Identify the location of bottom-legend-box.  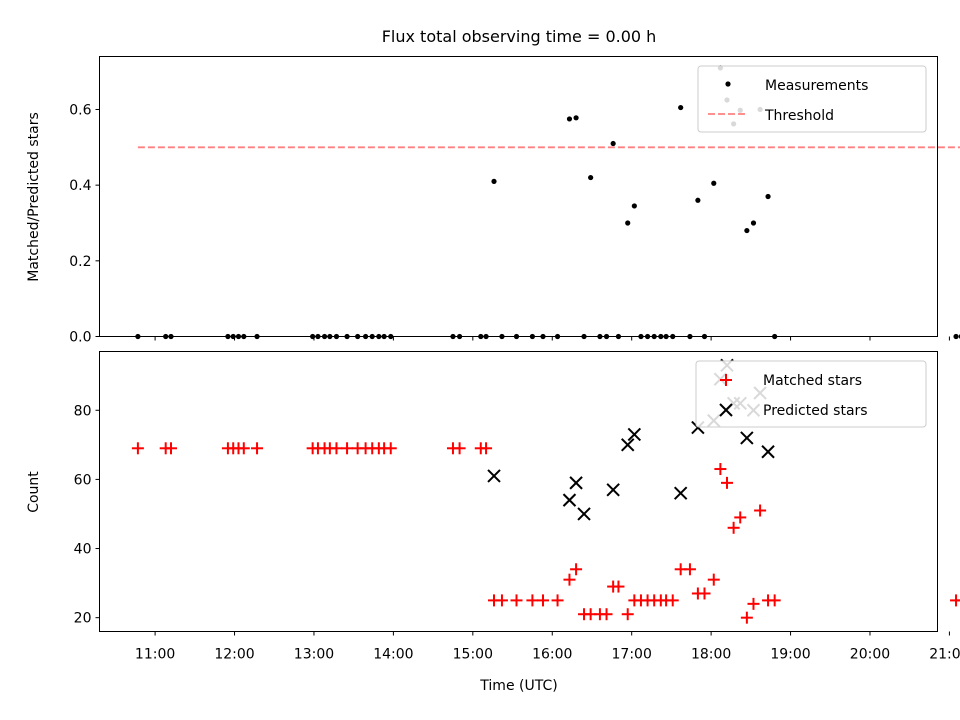
(811, 394).